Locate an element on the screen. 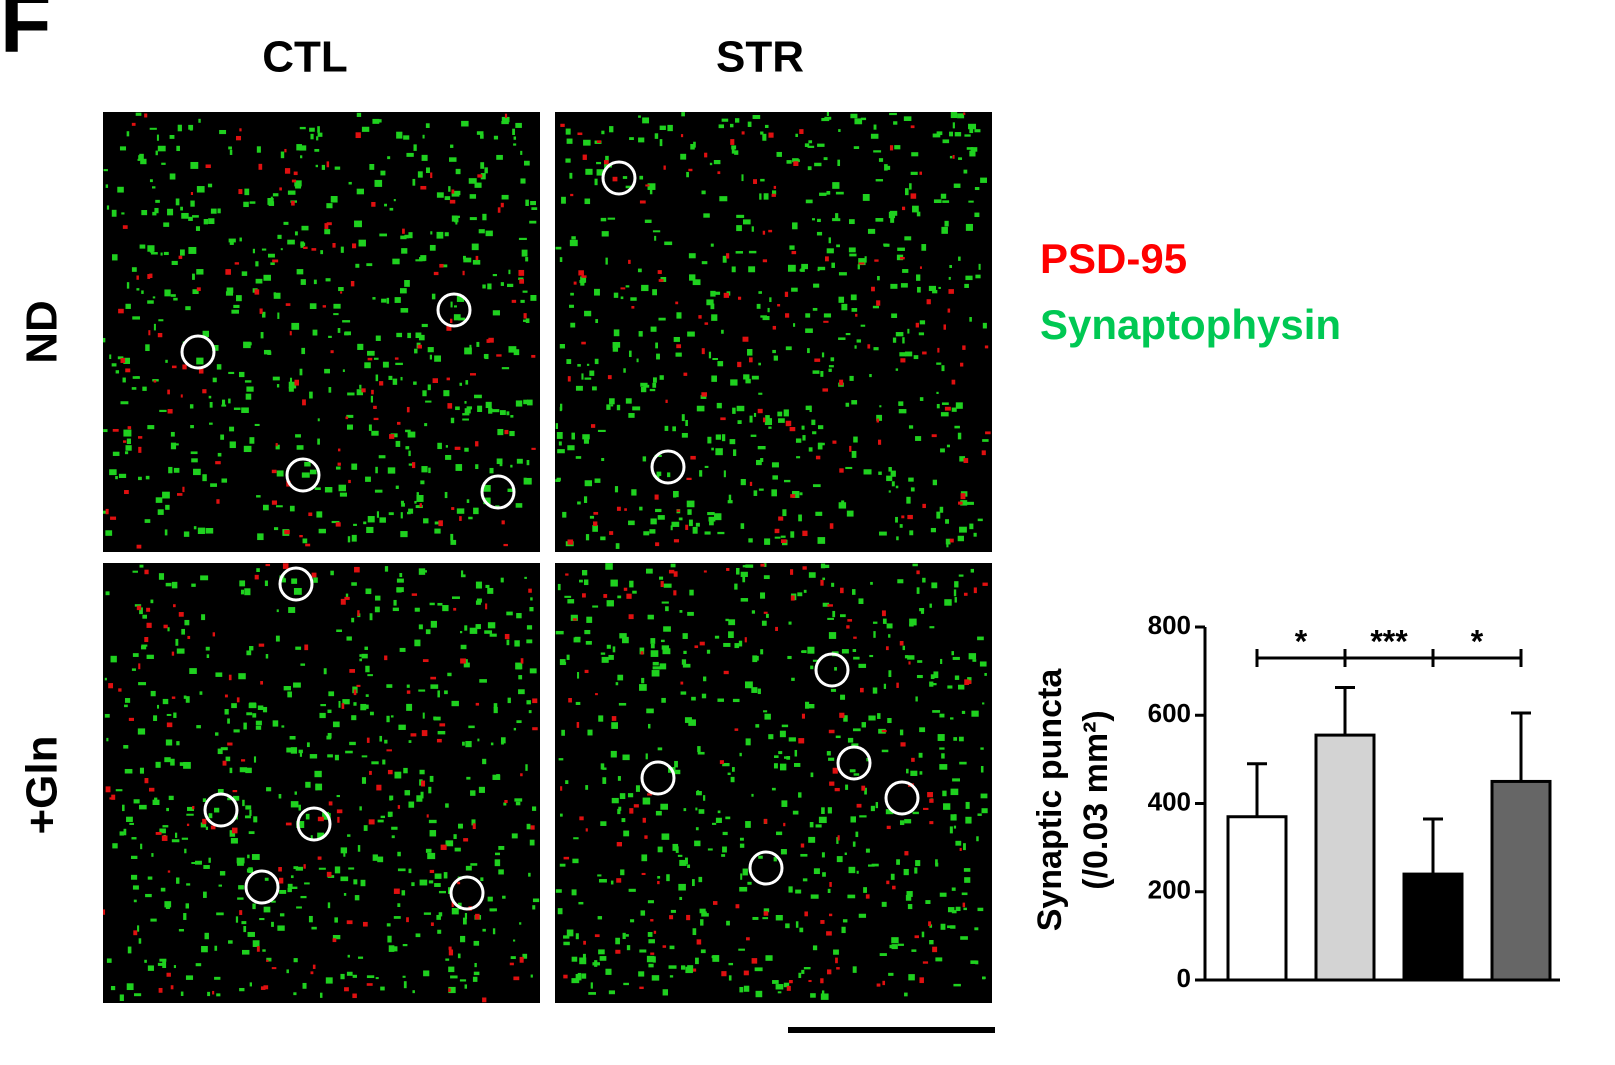  colocalization-circle is located at coordinates (902, 798).